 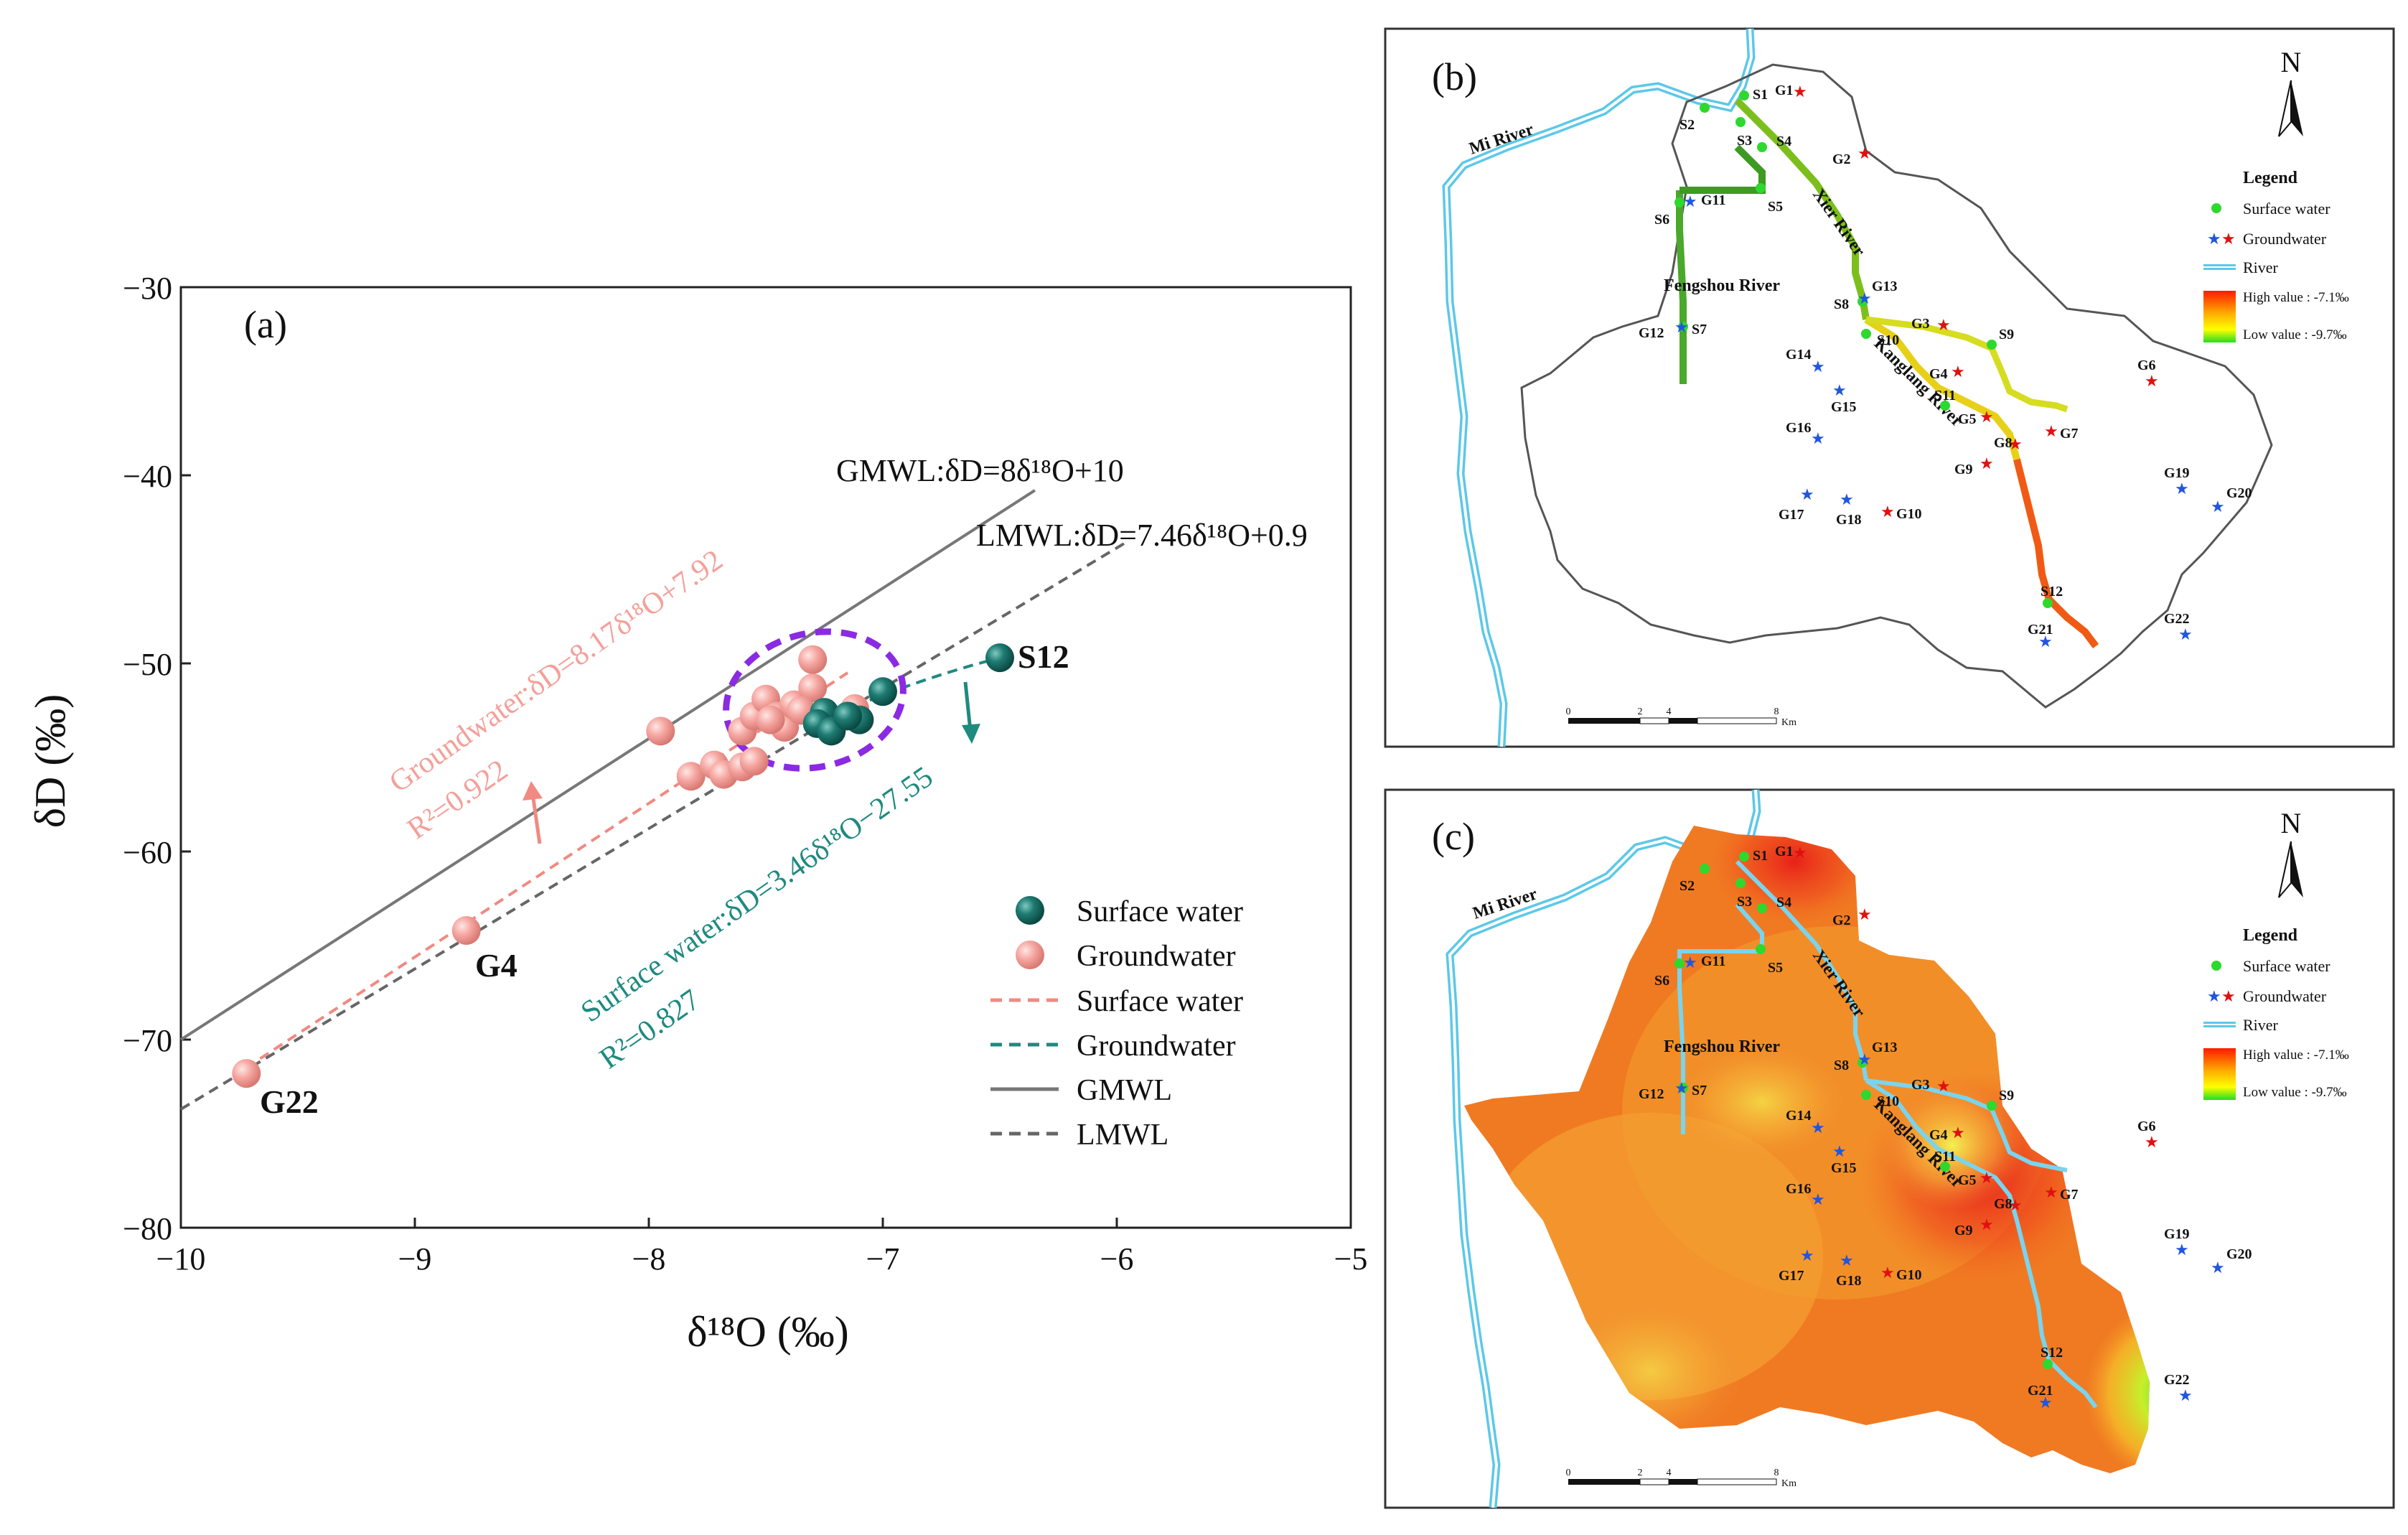 What do you see at coordinates (1789, 1483) in the screenshot?
I see `svg-text: Km` at bounding box center [1789, 1483].